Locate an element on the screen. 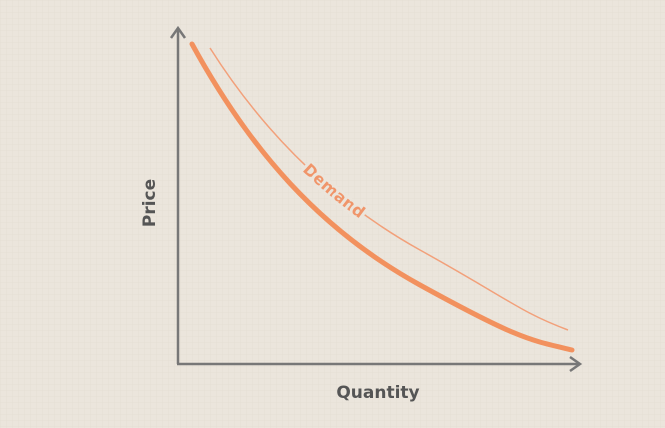  y-arrow is located at coordinates (178, 32).